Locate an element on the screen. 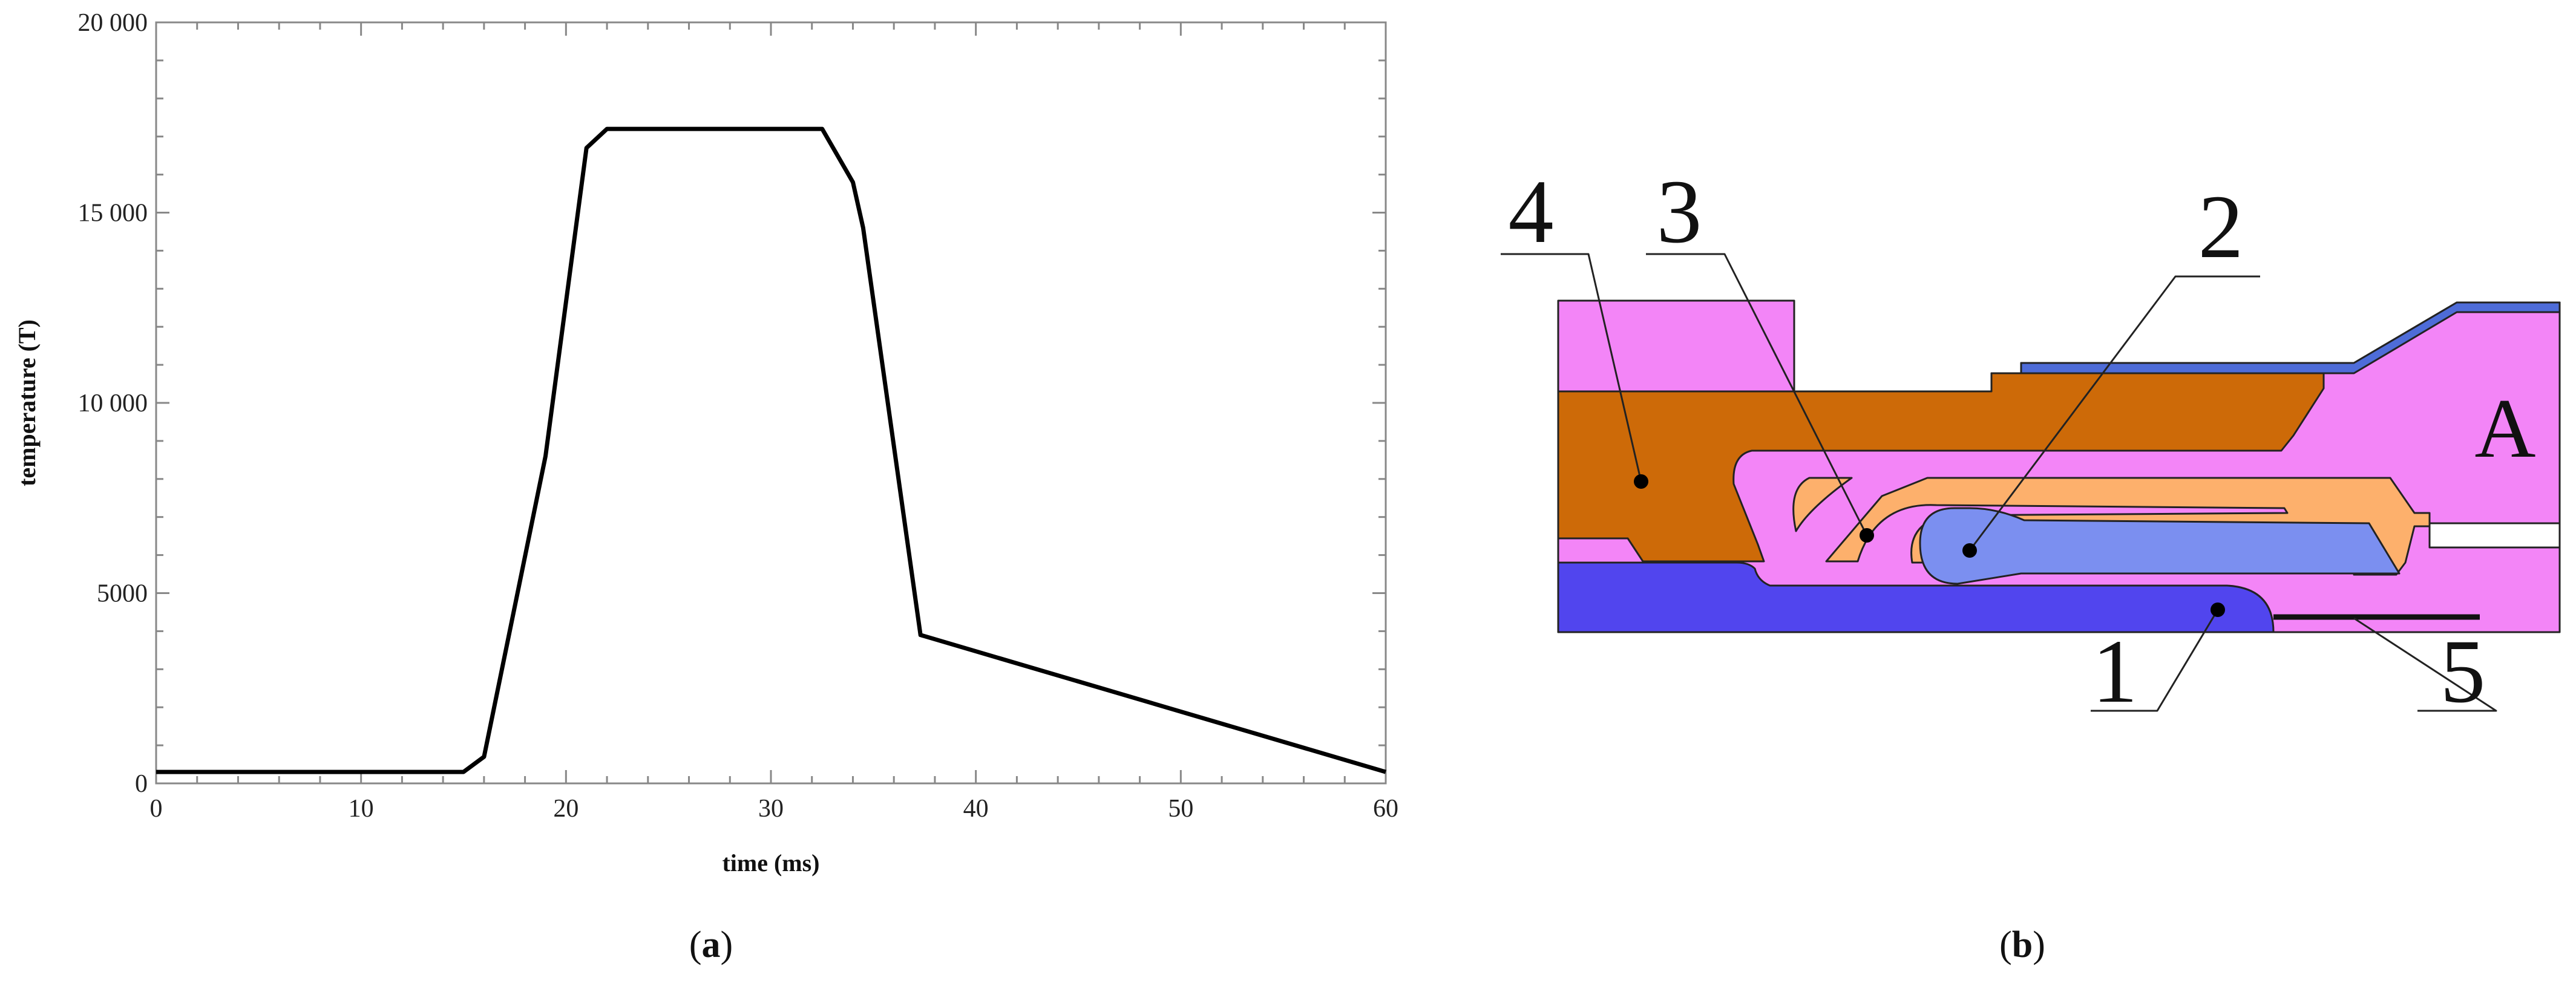  y-axis-title: temperature (T) is located at coordinates (27, 402).